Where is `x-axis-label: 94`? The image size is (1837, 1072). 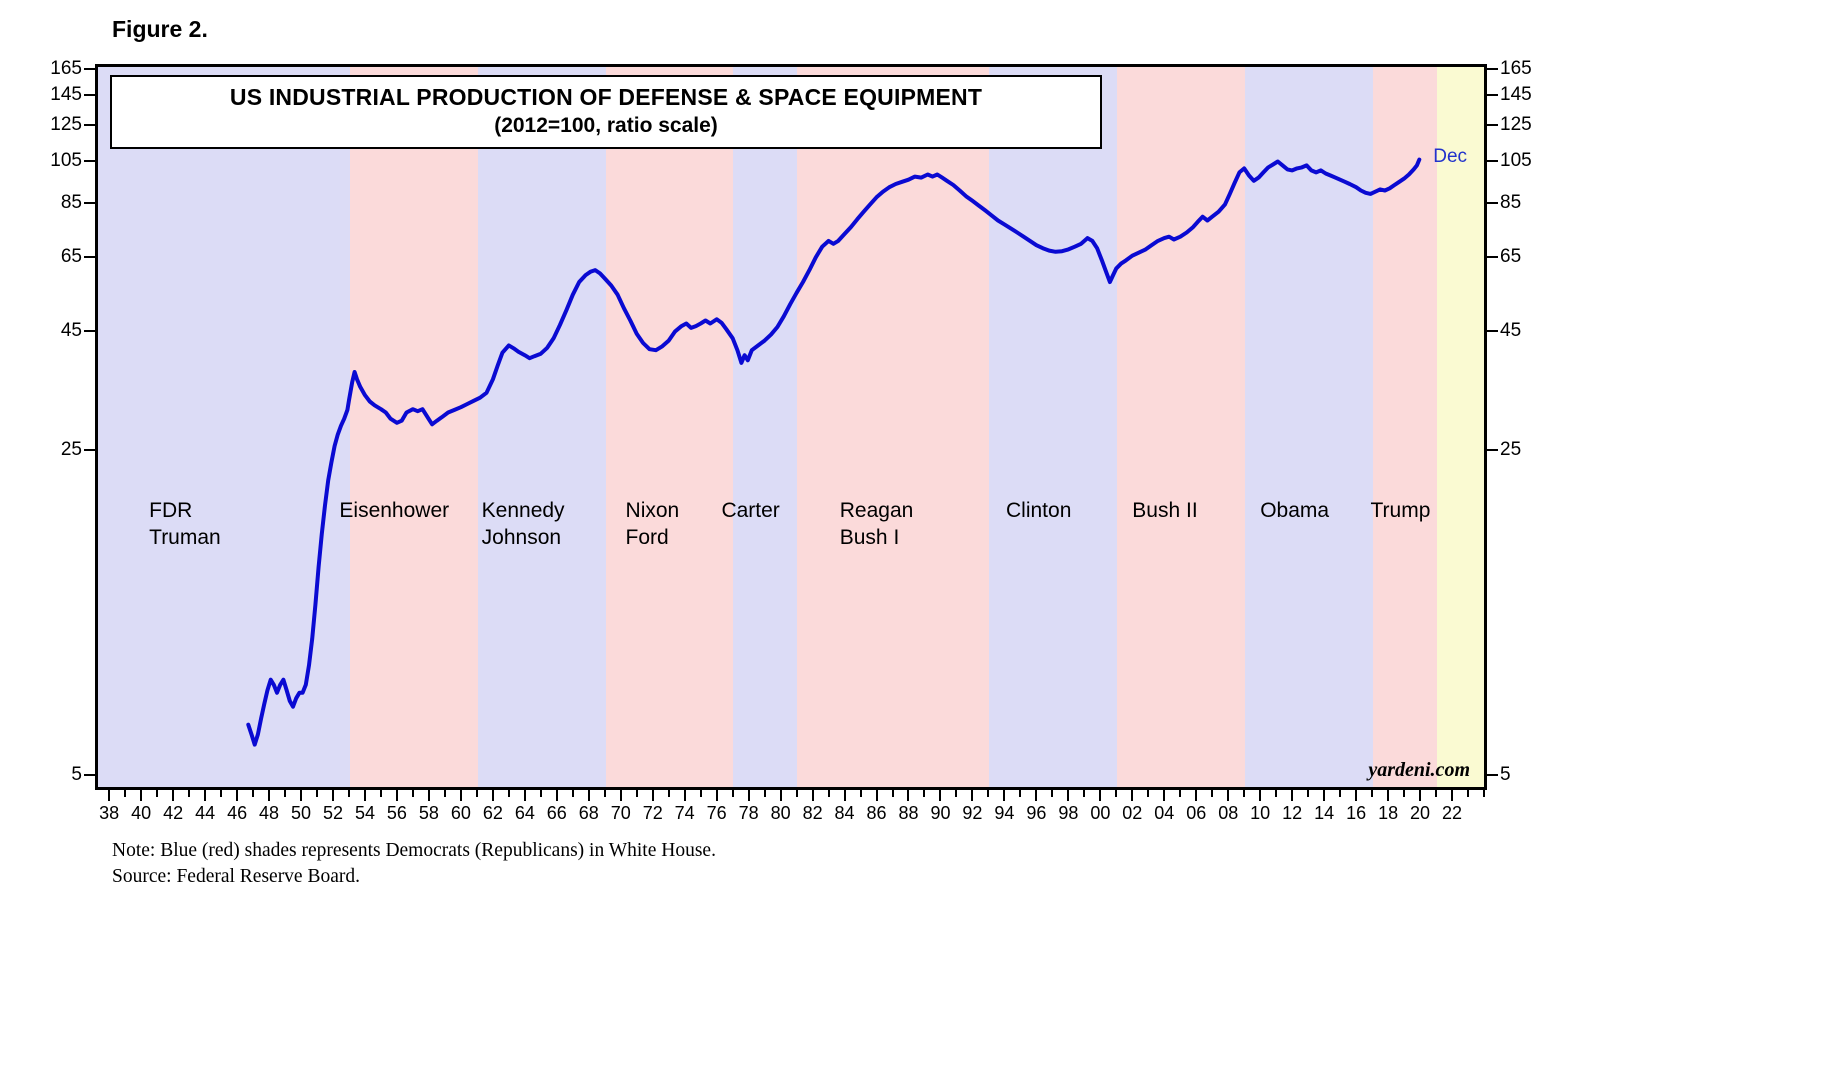
x-axis-label: 94 is located at coordinates (1004, 813).